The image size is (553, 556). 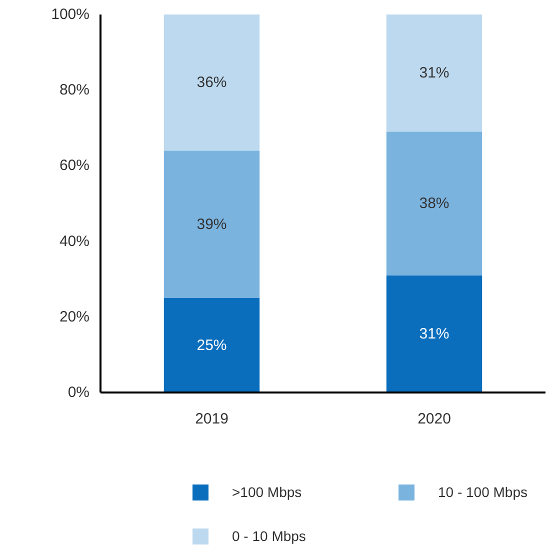 What do you see at coordinates (79, 392) in the screenshot?
I see `y-tick-label: 0%` at bounding box center [79, 392].